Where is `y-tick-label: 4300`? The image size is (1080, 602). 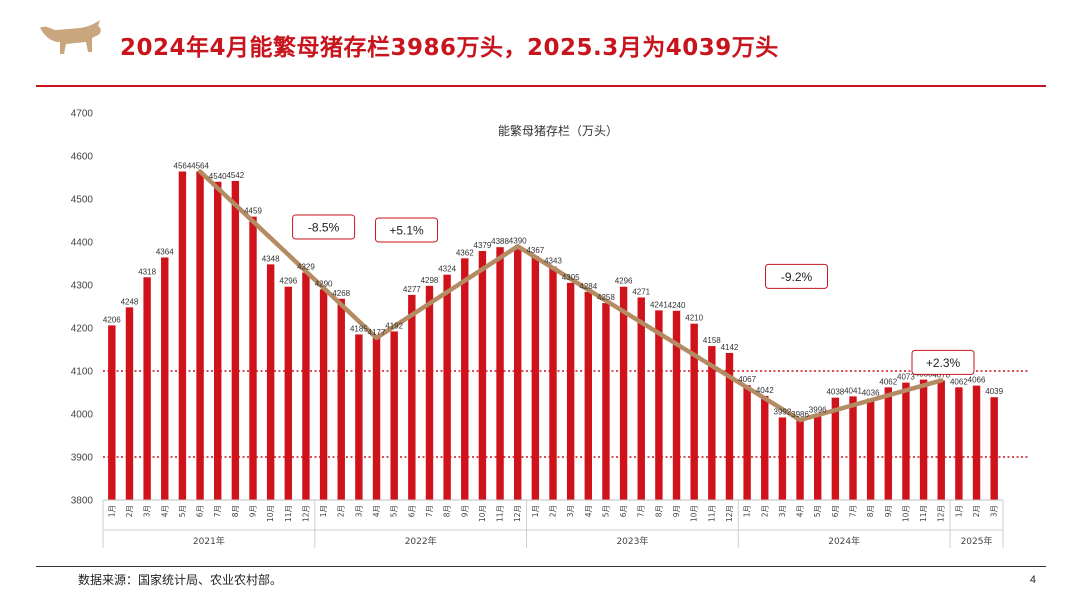
y-tick-label: 4300 is located at coordinates (82, 286).